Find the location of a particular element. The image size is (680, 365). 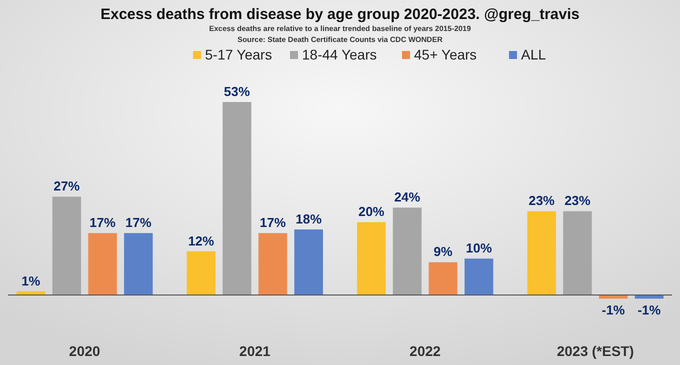

data-label: 9% is located at coordinates (443, 252).